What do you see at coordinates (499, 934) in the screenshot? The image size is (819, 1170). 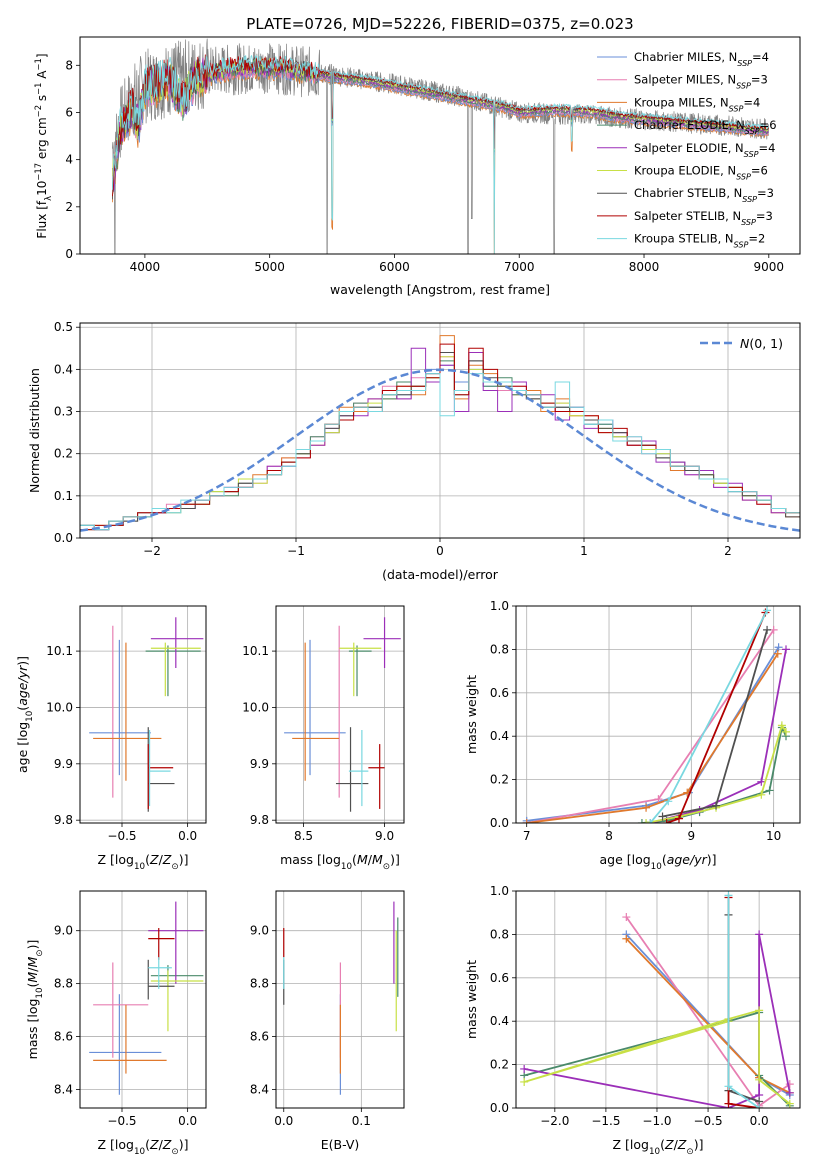 I see `y-tick-label: 0.8` at bounding box center [499, 934].